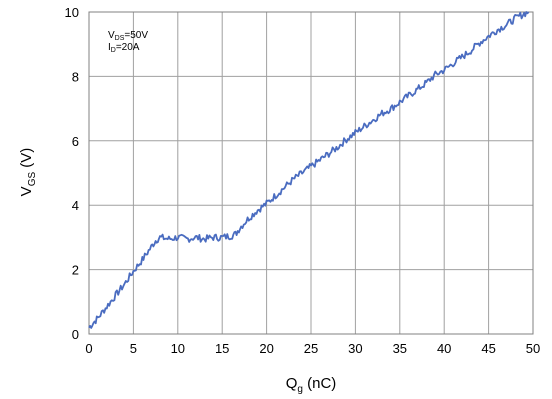 This screenshot has width=552, height=399. Describe the element at coordinates (311, 385) in the screenshot. I see `x-axis-label: Qg (nC)` at that location.